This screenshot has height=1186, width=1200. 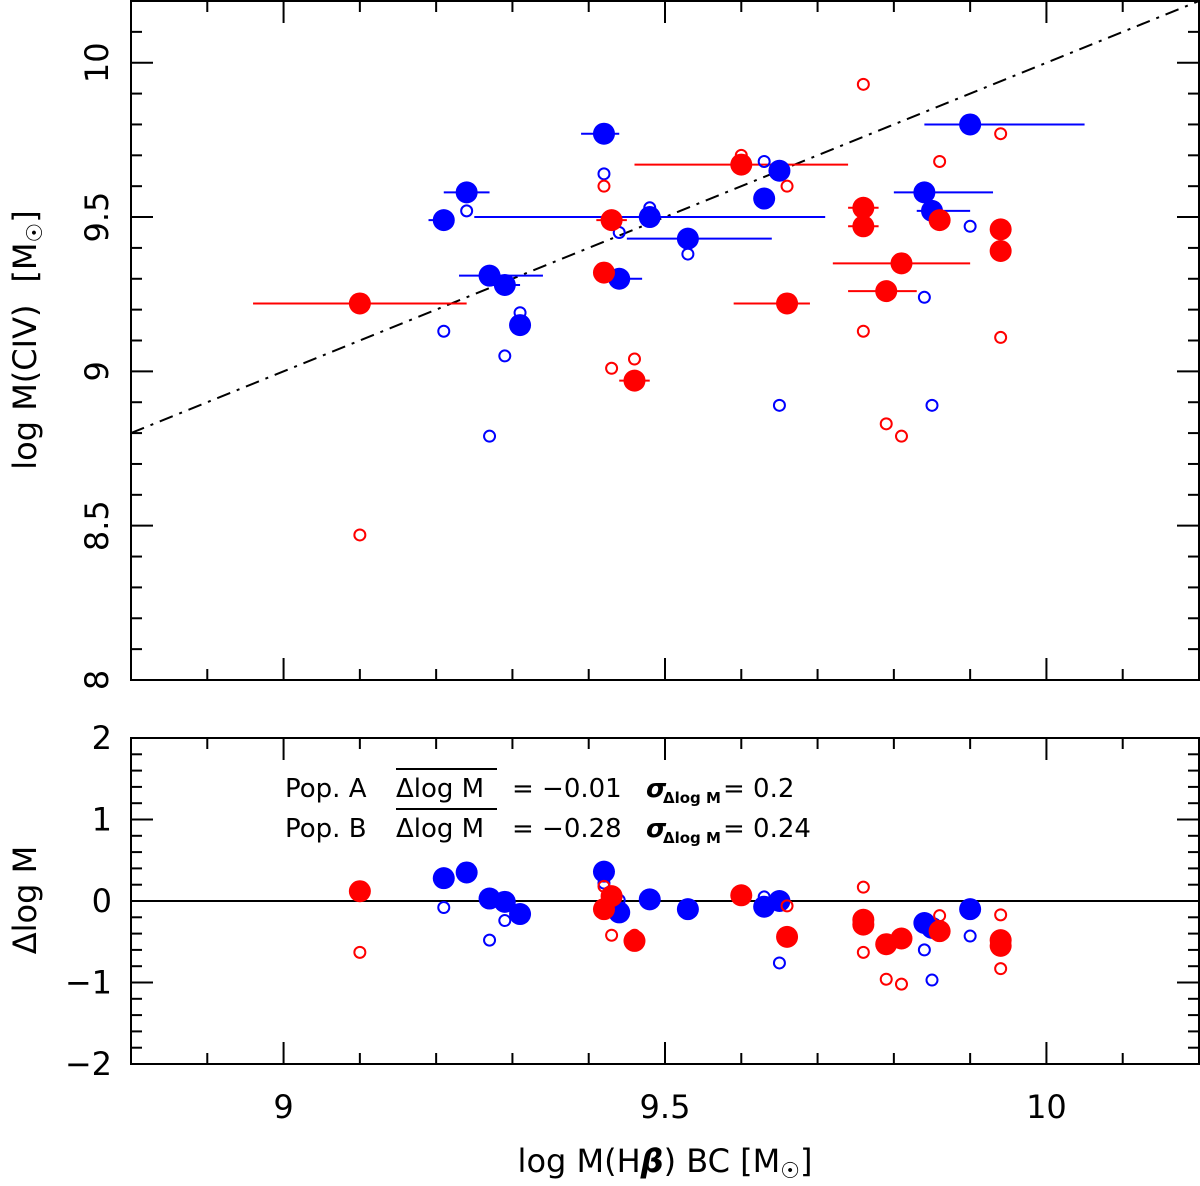 I want to click on y-tick-label: −1, so click(x=88, y=983).